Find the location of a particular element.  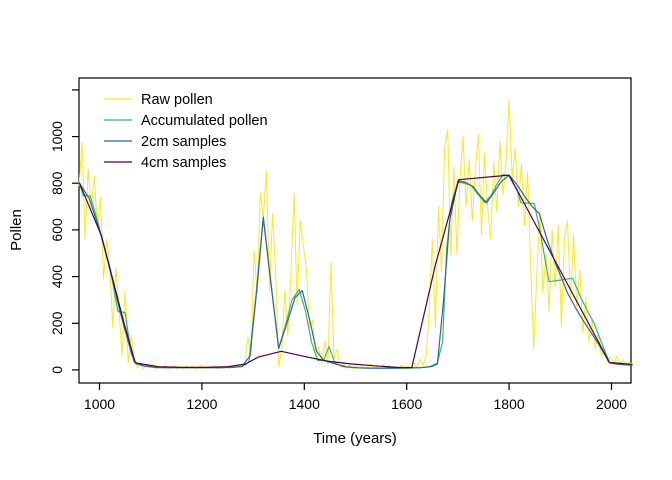

y-tick-label: 1000 is located at coordinates (57, 136).